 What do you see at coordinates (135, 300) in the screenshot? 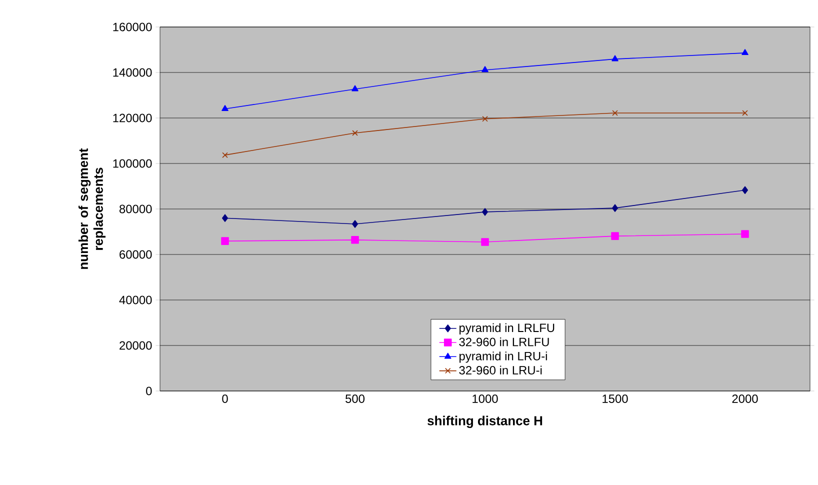
I see `y-tick-label: 40000` at bounding box center [135, 300].